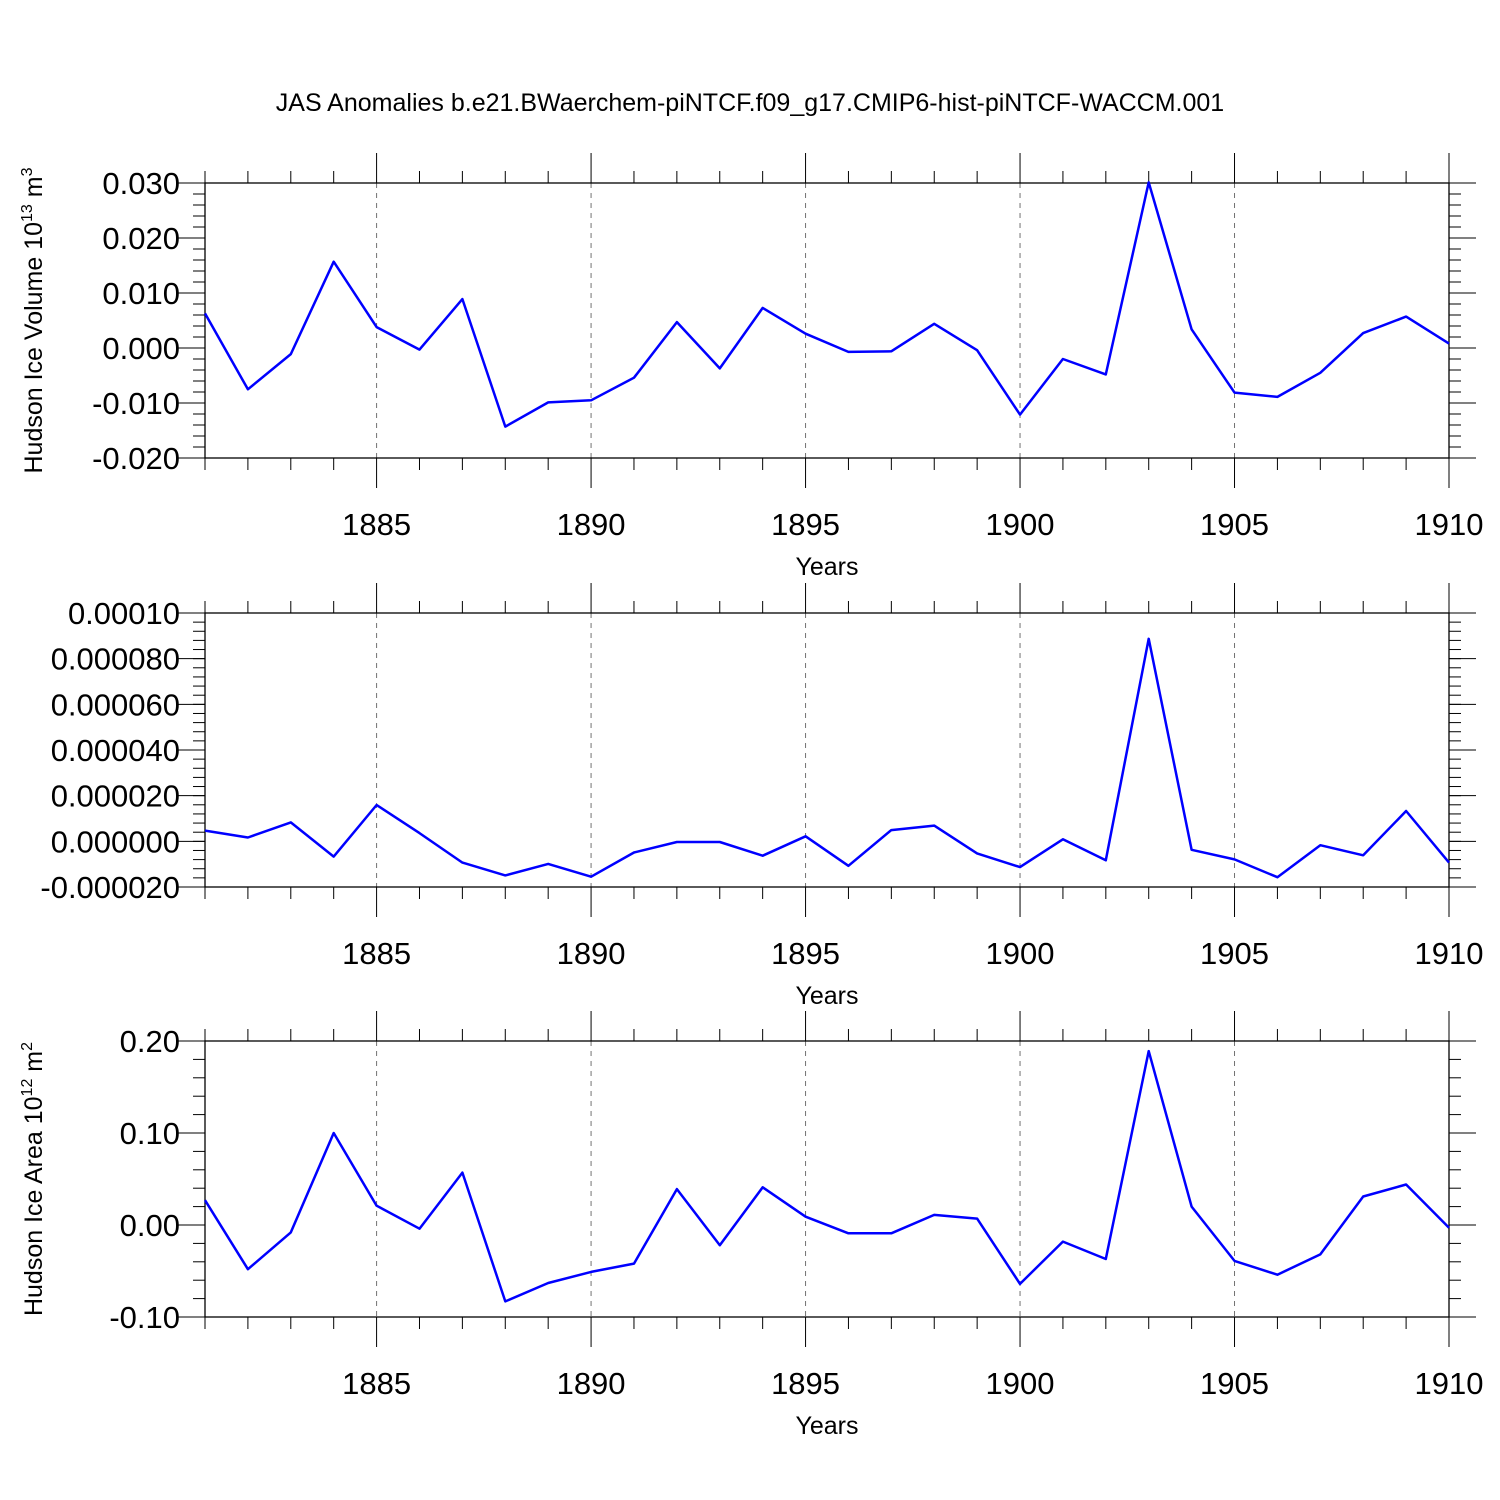 This screenshot has width=1500, height=1500. I want to click on y-tick-label: 0.010, so click(141, 293).